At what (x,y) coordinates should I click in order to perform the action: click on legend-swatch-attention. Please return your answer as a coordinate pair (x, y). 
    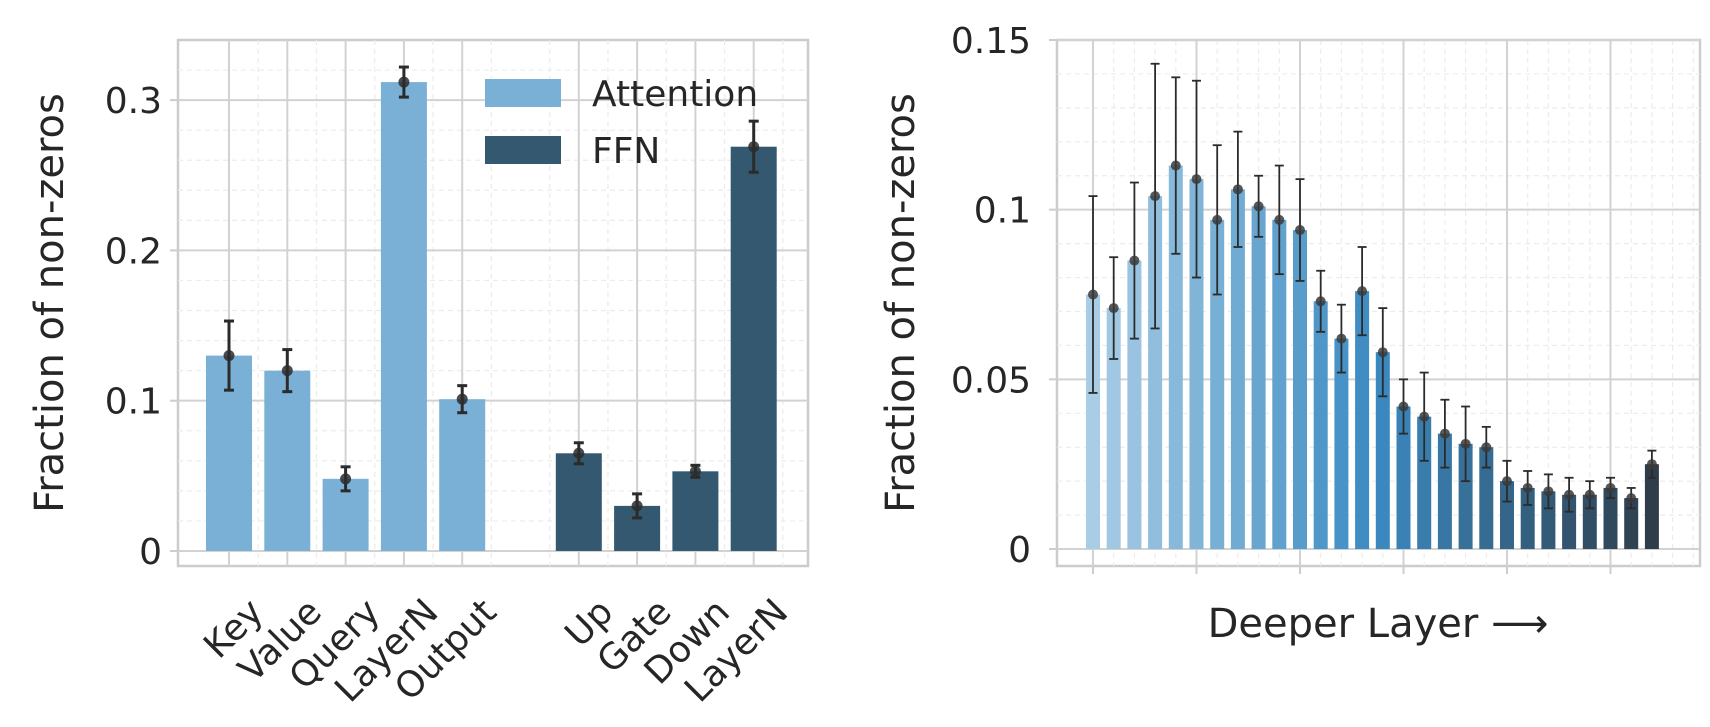
    Looking at the image, I should click on (523, 93).